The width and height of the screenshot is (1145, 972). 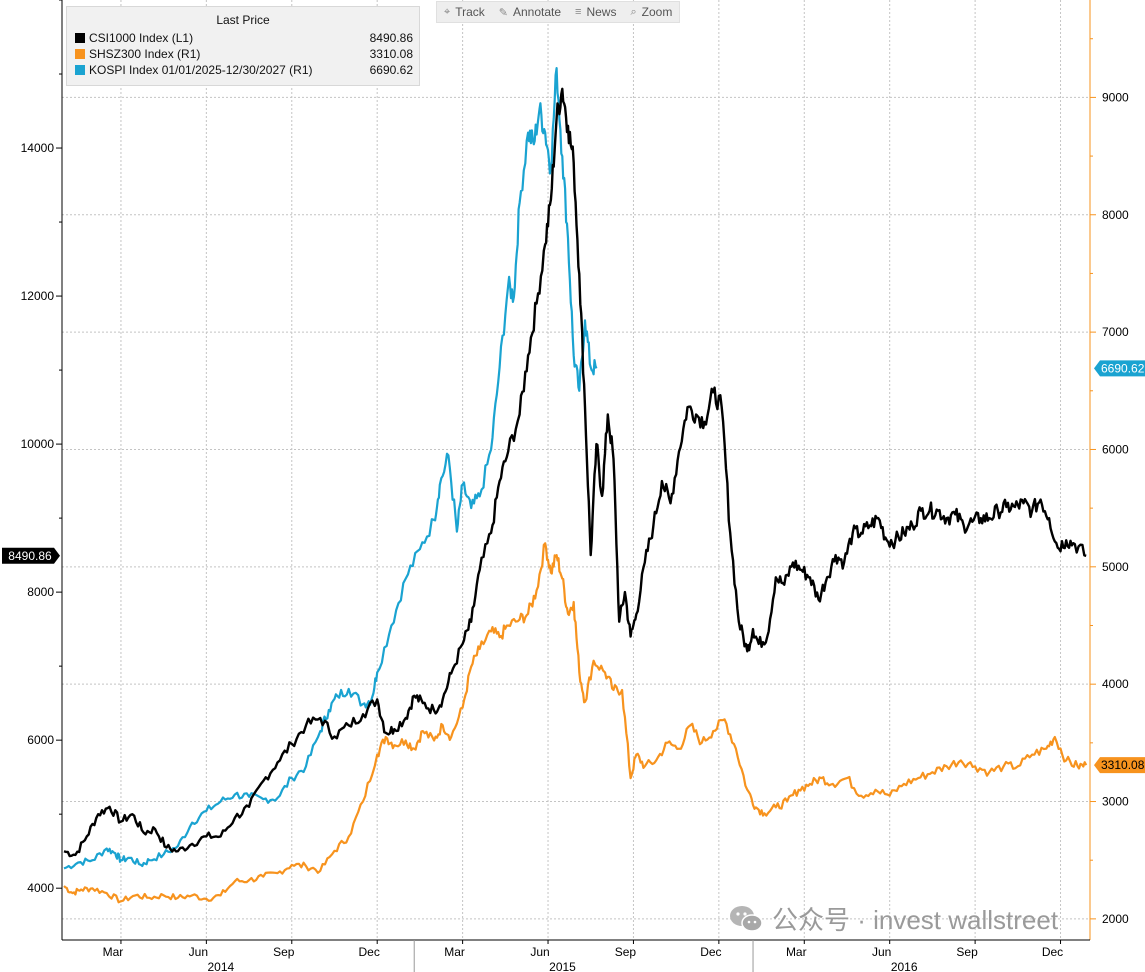 What do you see at coordinates (40, 888) in the screenshot?
I see `left-axis-tick-label: 4000` at bounding box center [40, 888].